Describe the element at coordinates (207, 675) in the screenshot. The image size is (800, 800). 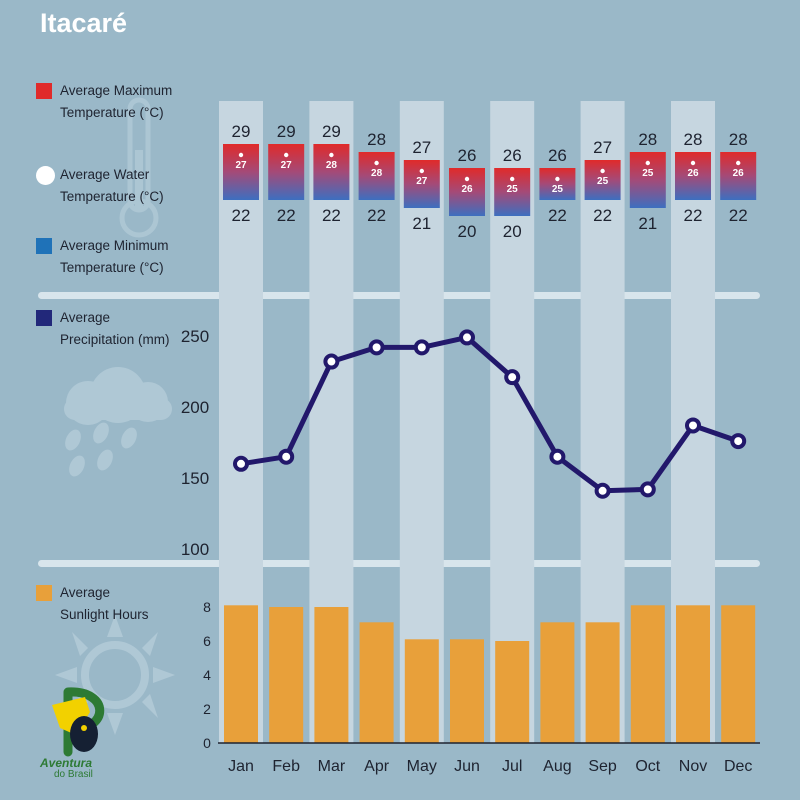
I see `sun-tick-label: 4` at that location.